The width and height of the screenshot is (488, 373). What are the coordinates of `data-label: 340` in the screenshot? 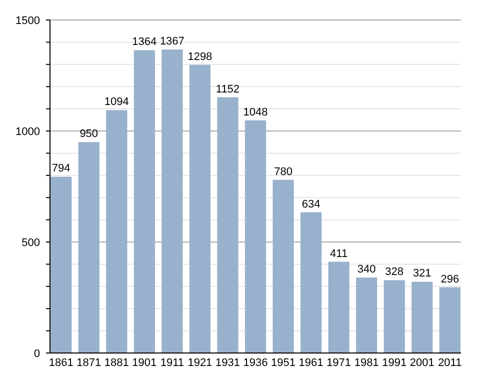 It's located at (366, 270).